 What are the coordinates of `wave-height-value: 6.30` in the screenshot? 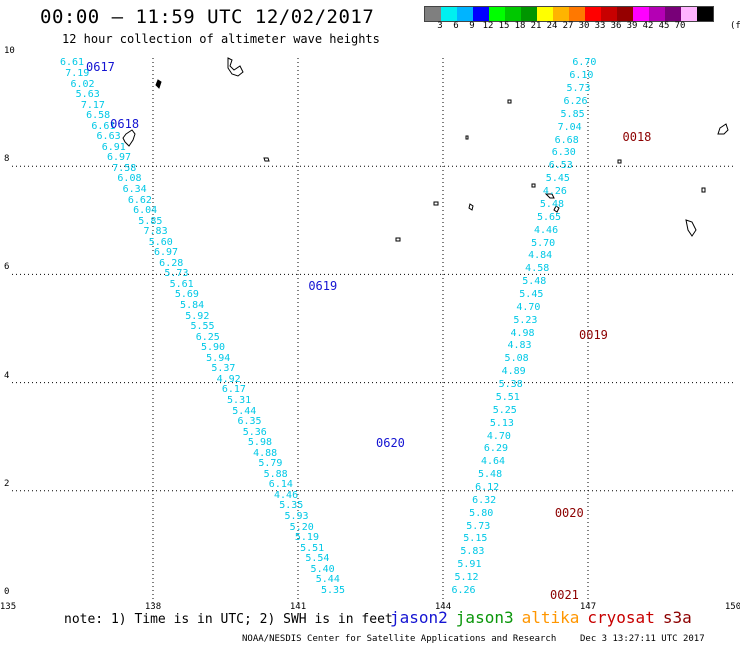 It's located at (563, 153).